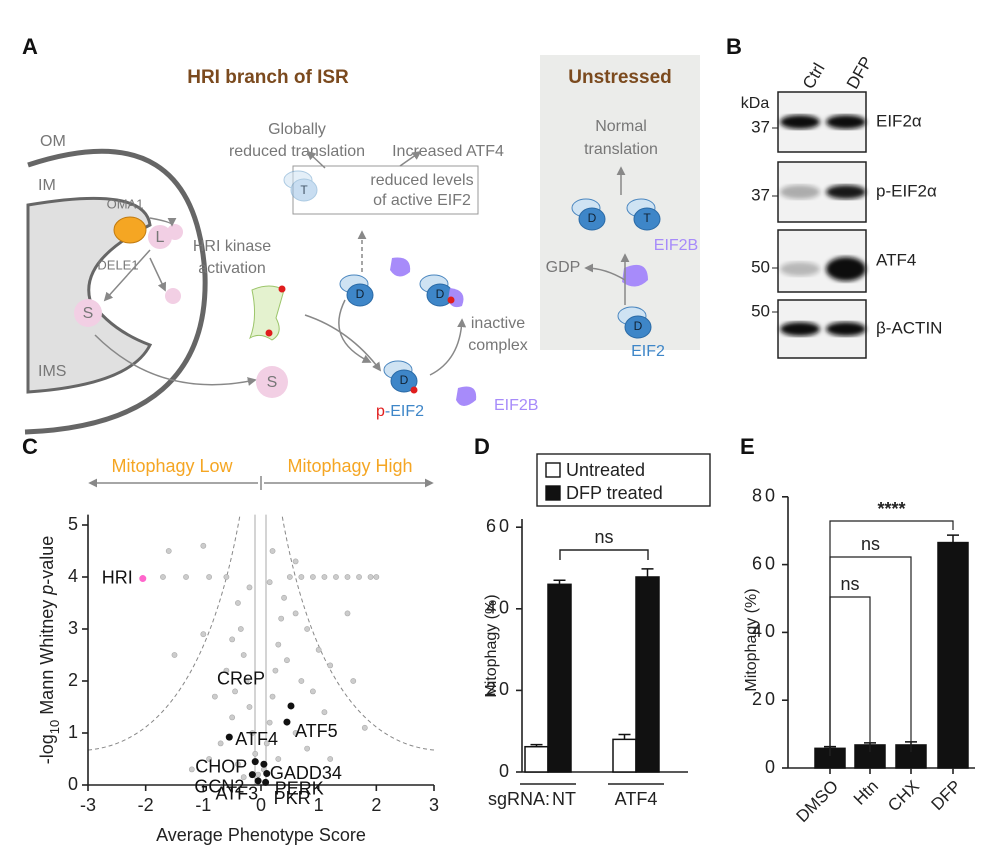 The width and height of the screenshot is (984, 856). I want to click on legend-label: Untreated, so click(605, 470).